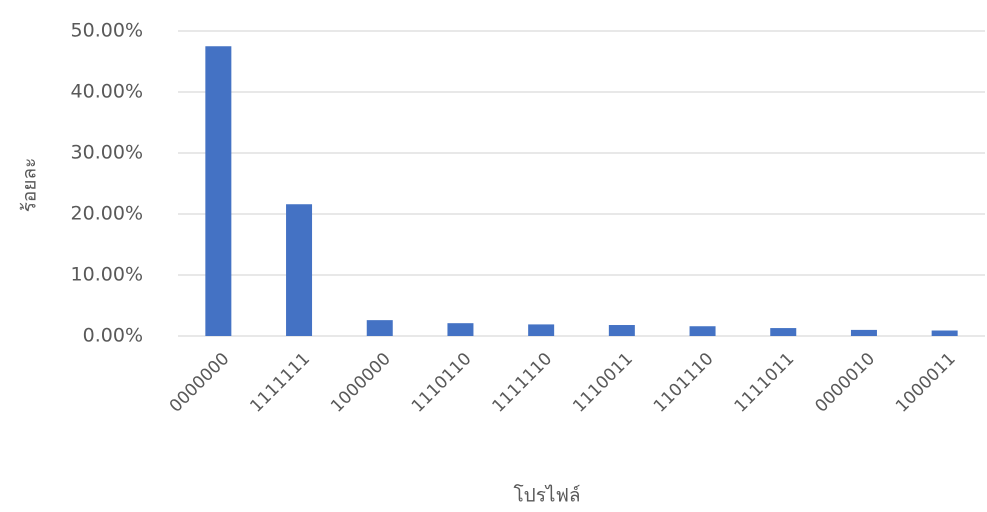  Describe the element at coordinates (845, 383) in the screenshot. I see `x-tick-label: 0000010` at that location.